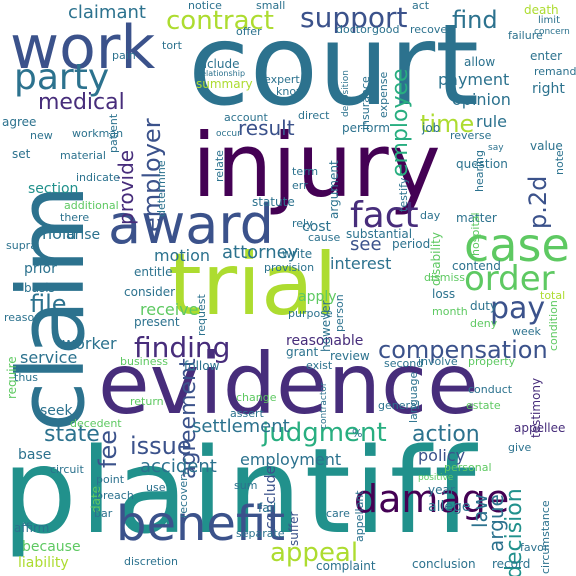  I want to click on word-present: present, so click(157, 322).